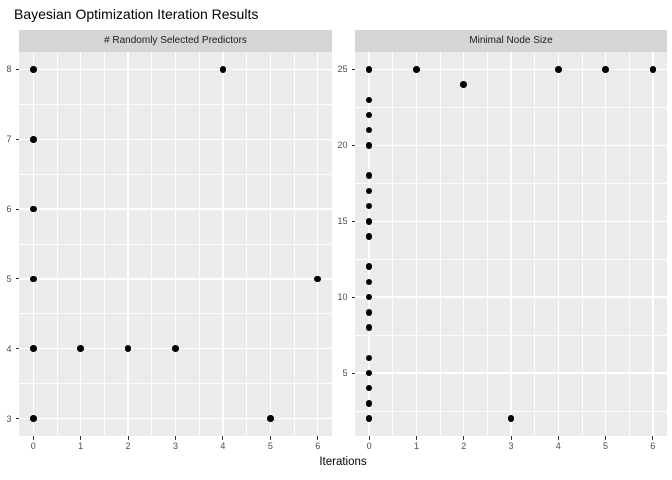 The image size is (672, 480). What do you see at coordinates (9, 209) in the screenshot?
I see `y-axis-tick-label: 6` at bounding box center [9, 209].